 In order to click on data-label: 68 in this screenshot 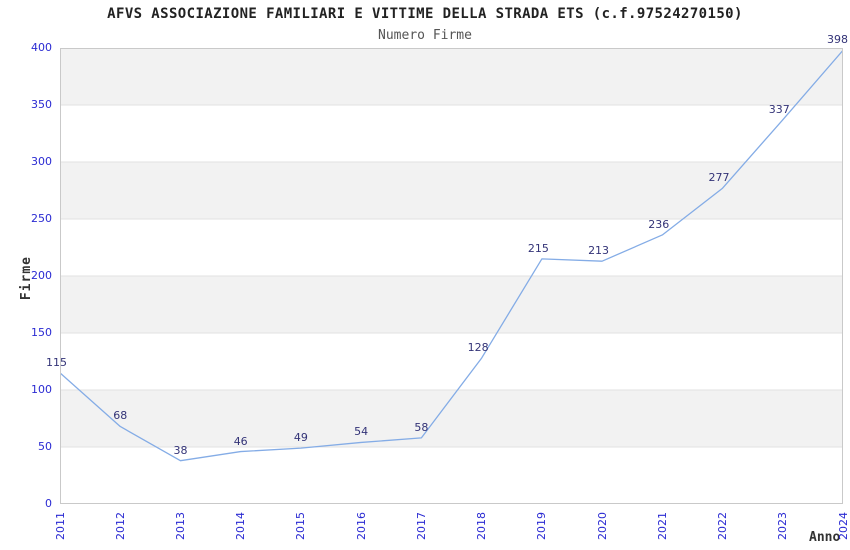, I will do `click(120, 416)`.